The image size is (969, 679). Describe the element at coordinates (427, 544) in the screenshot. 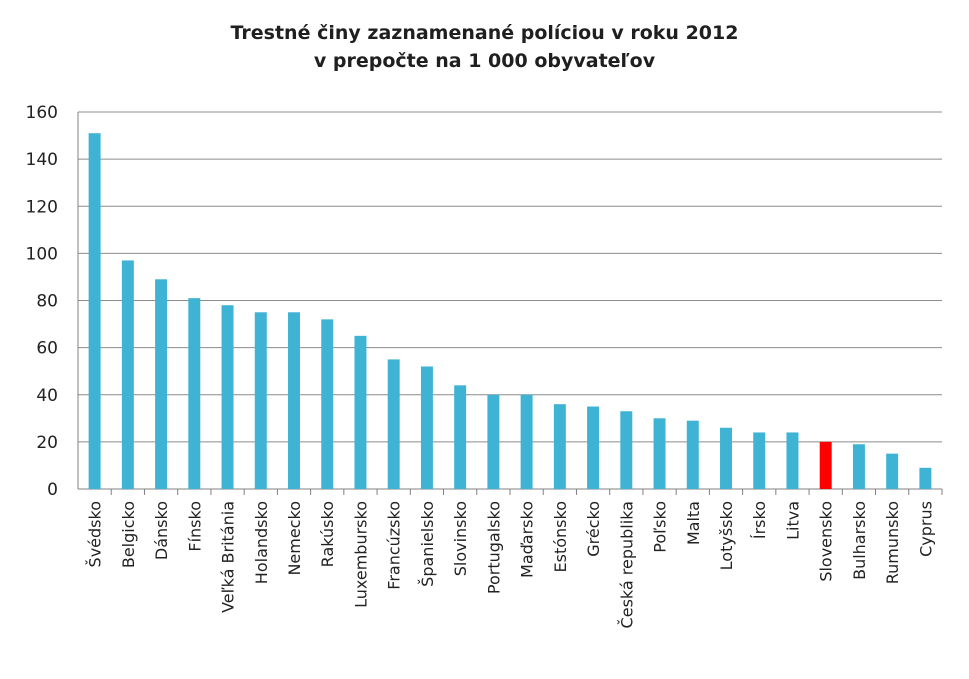

I see `x-tick-label: Španielsko` at that location.